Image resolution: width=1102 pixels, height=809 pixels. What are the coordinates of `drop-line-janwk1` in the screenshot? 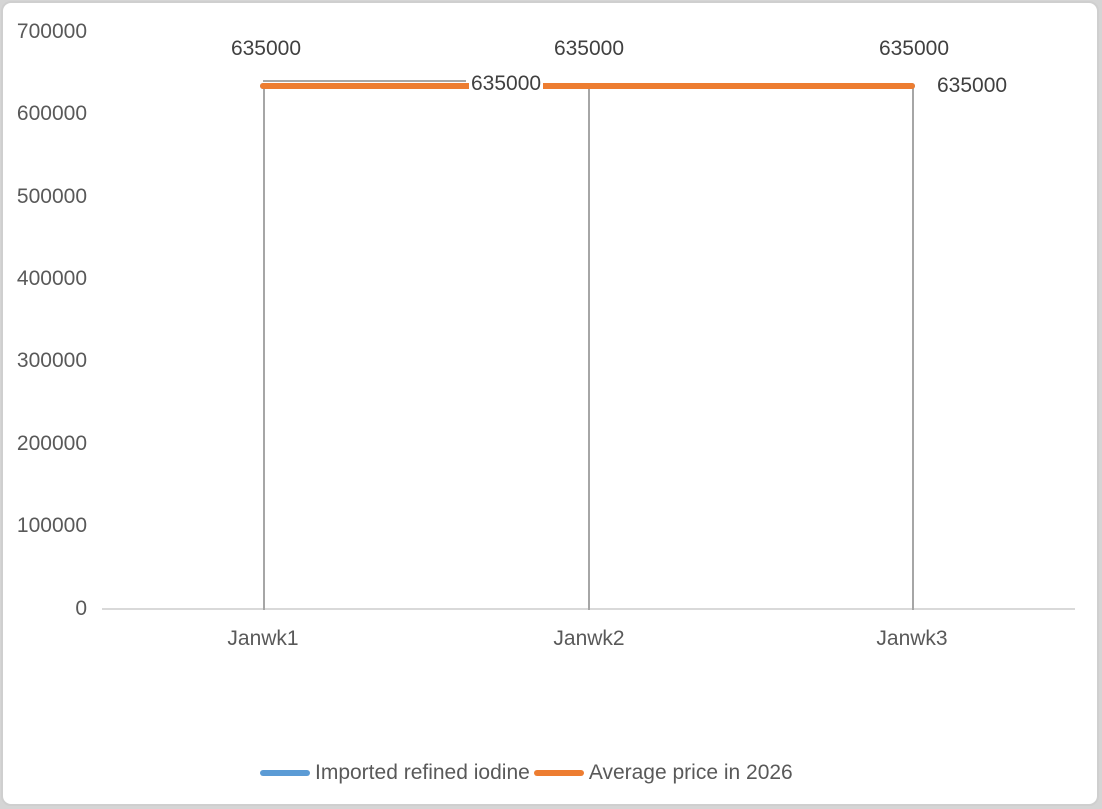 It's located at (264, 348).